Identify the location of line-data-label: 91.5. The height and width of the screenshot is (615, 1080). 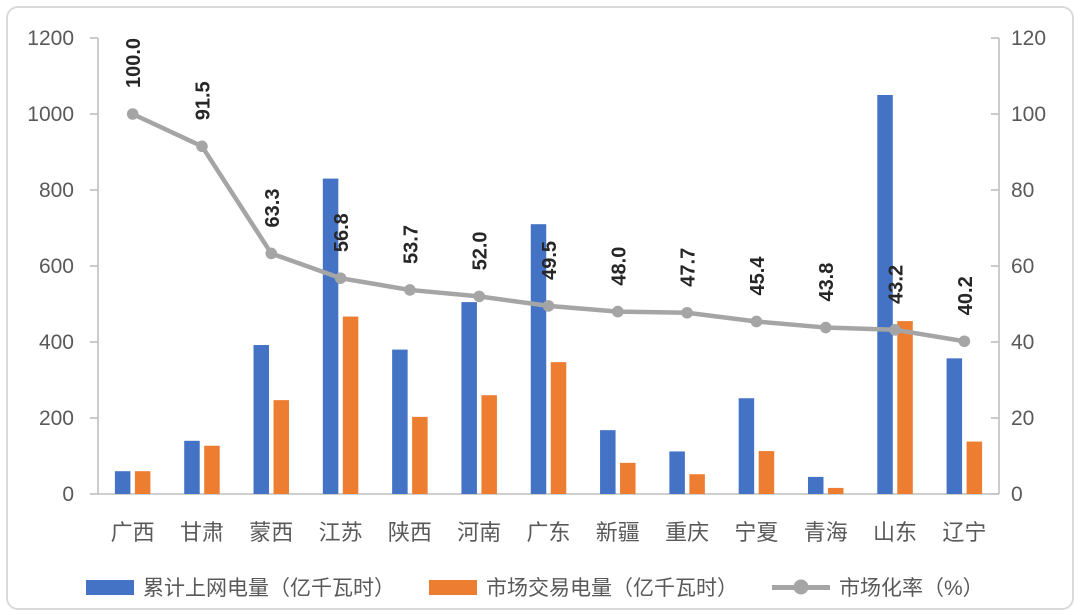
(203, 100).